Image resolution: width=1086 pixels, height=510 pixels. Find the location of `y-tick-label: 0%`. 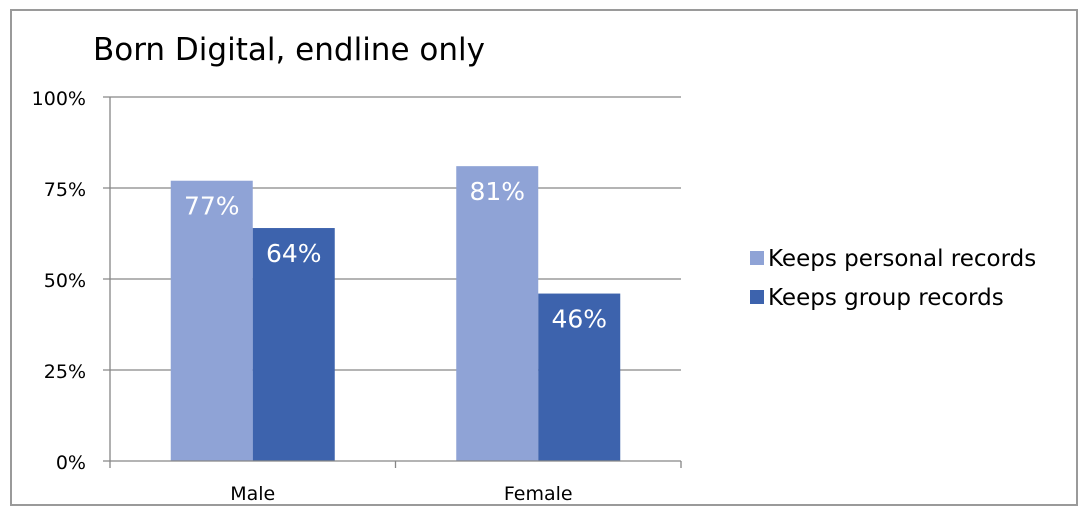

y-tick-label: 0% is located at coordinates (71, 463).